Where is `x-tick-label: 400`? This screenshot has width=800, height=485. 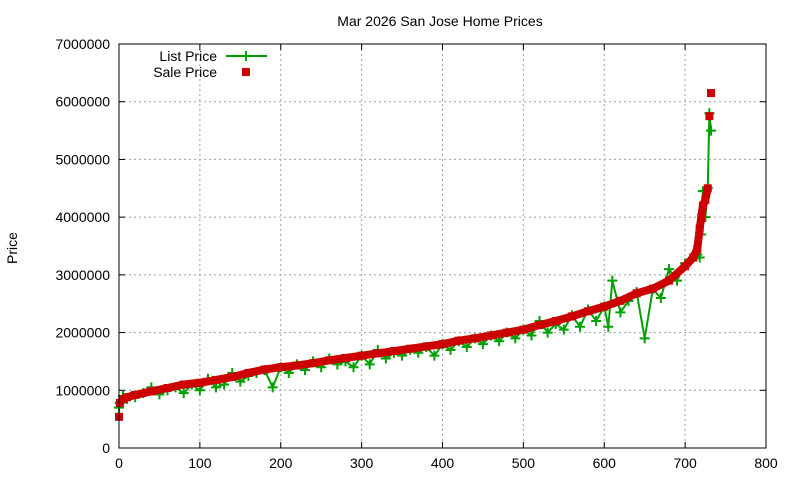
x-tick-label: 400 is located at coordinates (443, 463).